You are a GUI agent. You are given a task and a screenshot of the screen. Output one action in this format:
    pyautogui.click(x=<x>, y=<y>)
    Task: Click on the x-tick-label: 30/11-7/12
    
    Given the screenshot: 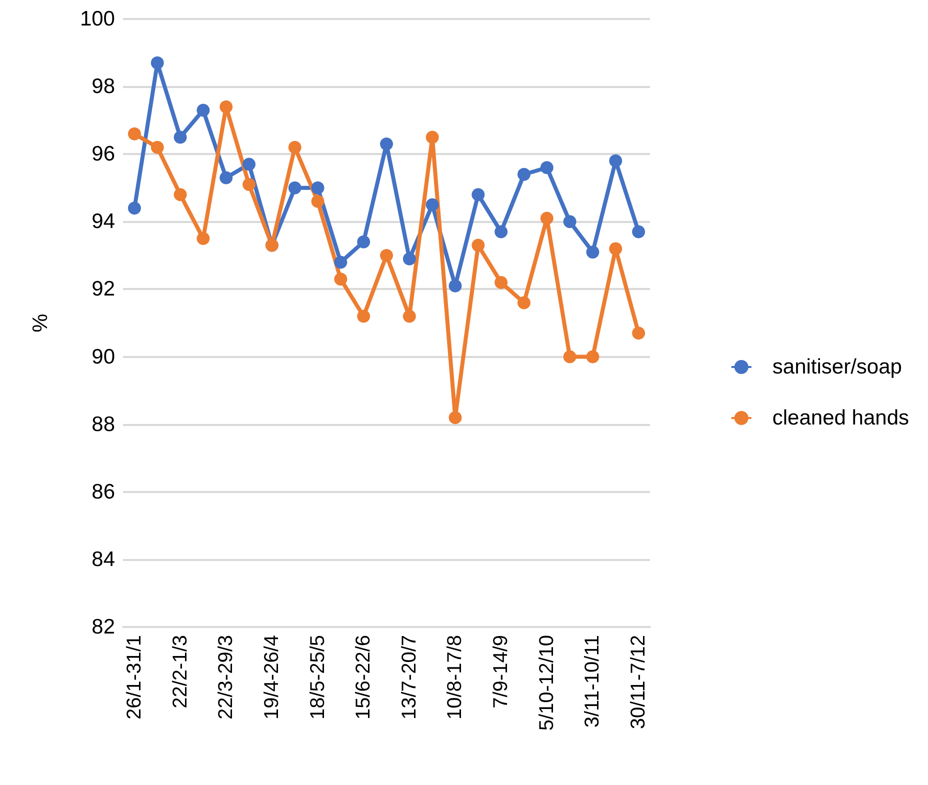 What is the action you would take?
    pyautogui.click(x=639, y=682)
    